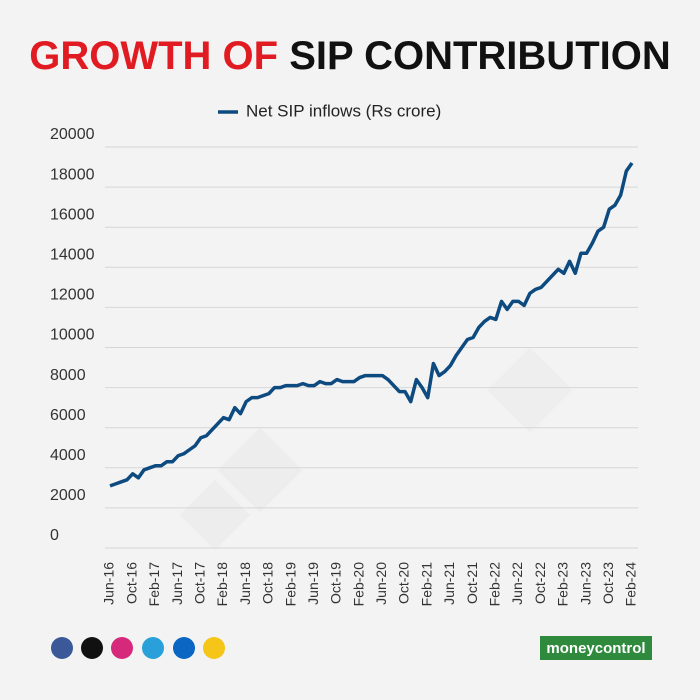 The width and height of the screenshot is (700, 700). I want to click on y-tick-label: 6000, so click(68, 415).